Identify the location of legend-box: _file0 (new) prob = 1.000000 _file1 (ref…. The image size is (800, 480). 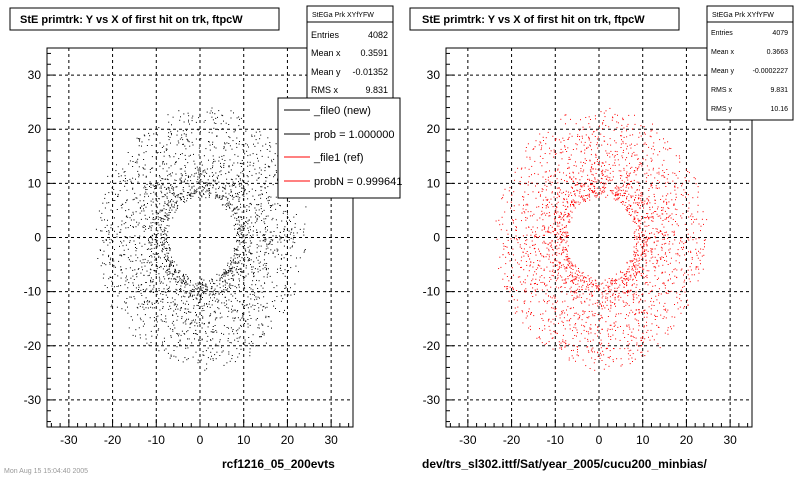
(339, 148).